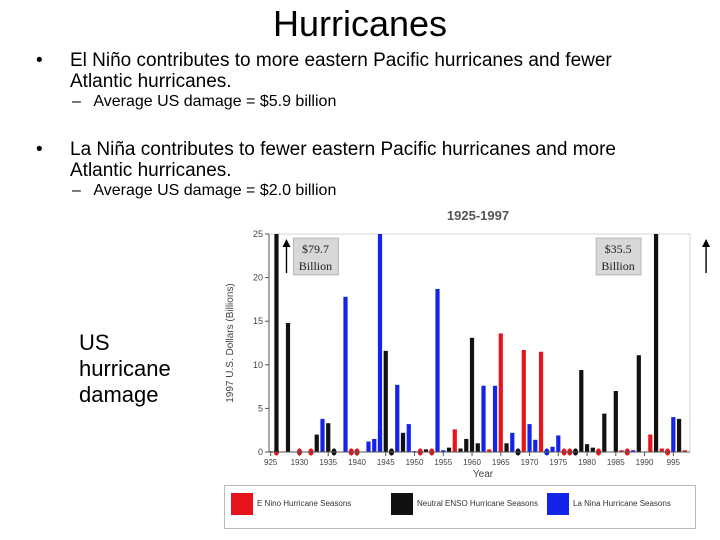  What do you see at coordinates (260, 452) in the screenshot?
I see `y-tick-label: 0` at bounding box center [260, 452].